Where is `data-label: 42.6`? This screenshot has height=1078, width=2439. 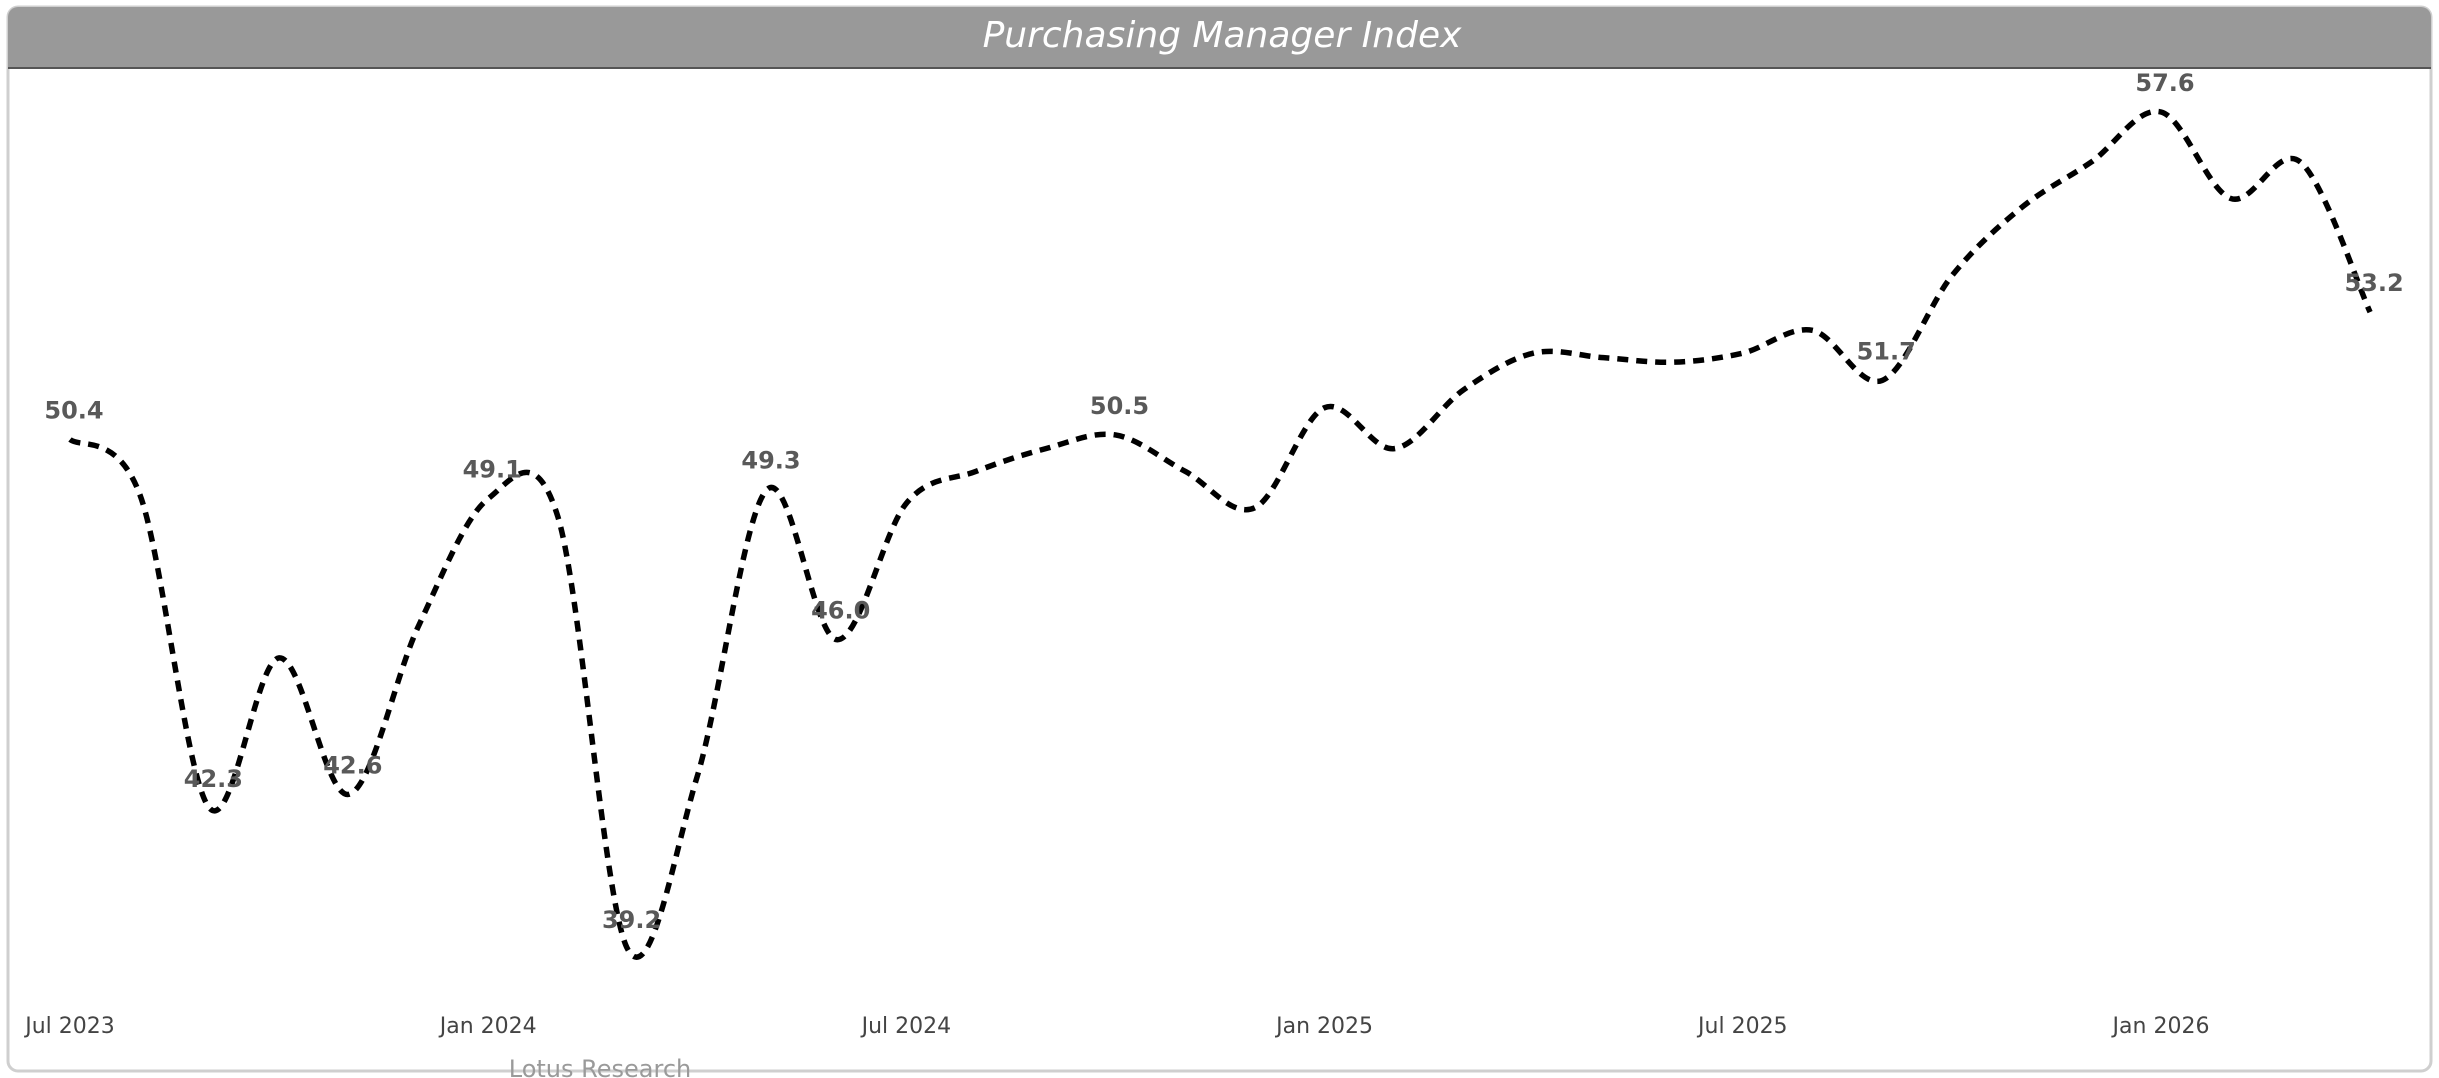
data-label: 42.6 is located at coordinates (352, 765).